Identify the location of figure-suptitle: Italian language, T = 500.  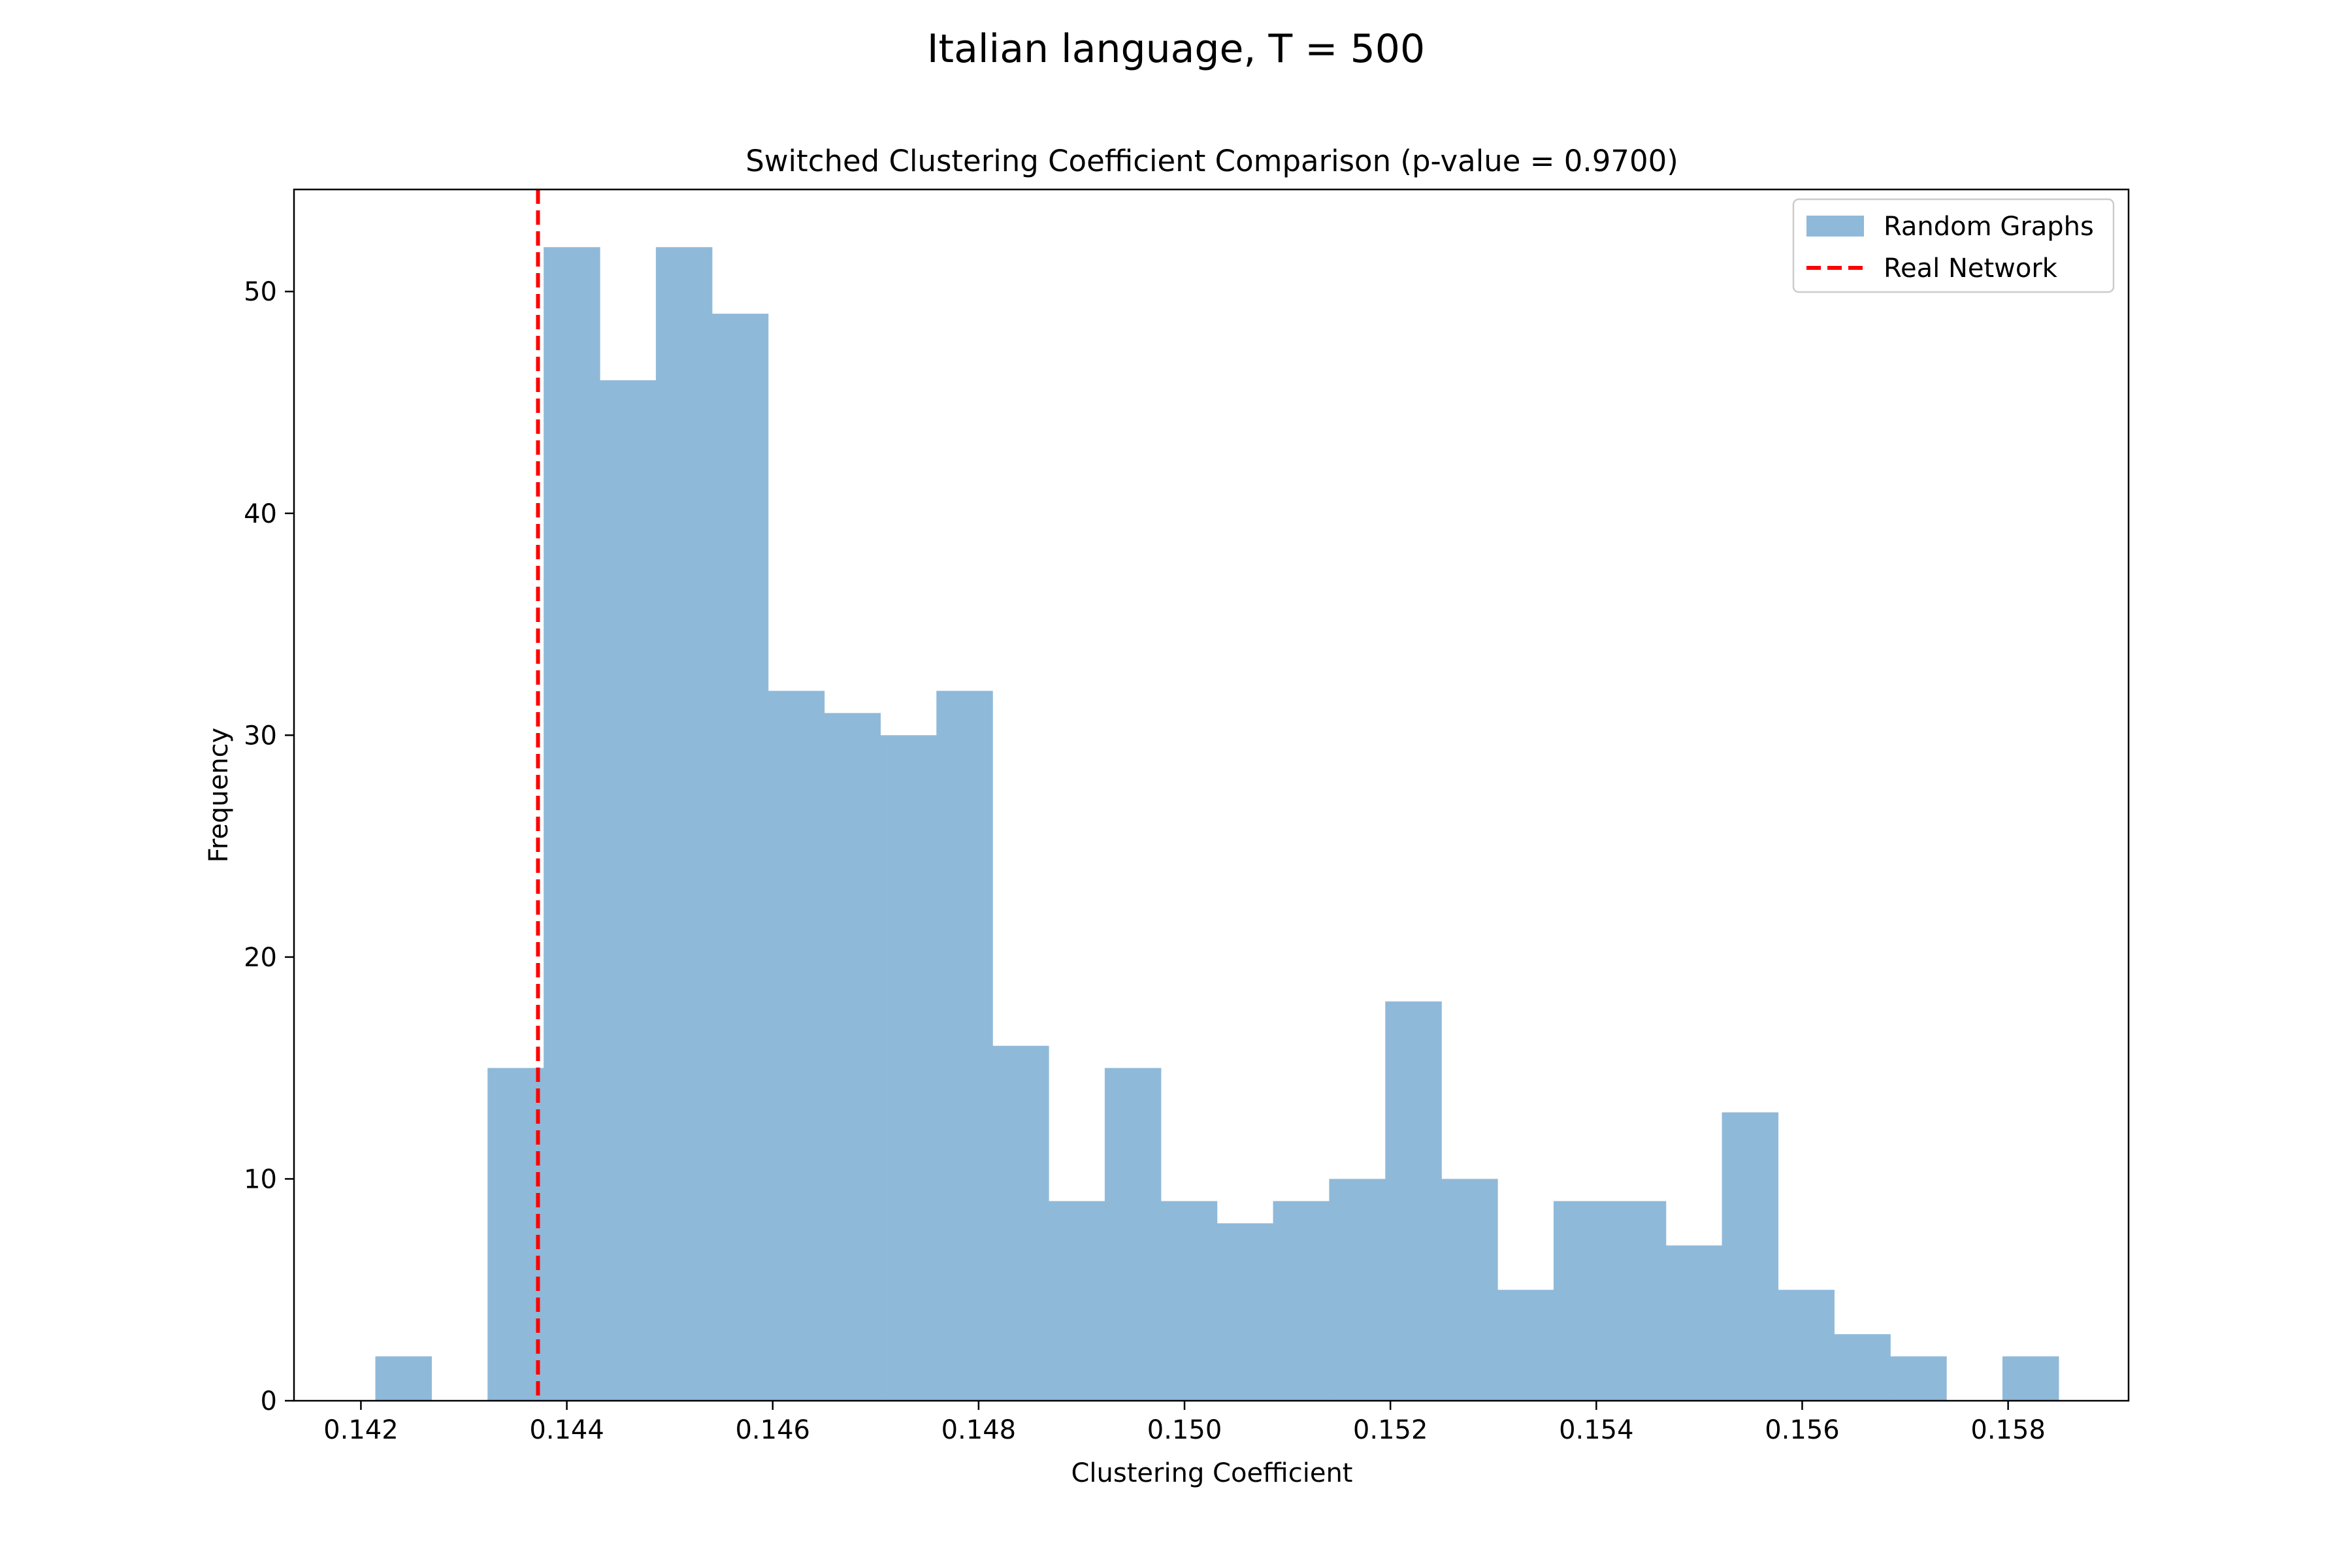
(1176, 49).